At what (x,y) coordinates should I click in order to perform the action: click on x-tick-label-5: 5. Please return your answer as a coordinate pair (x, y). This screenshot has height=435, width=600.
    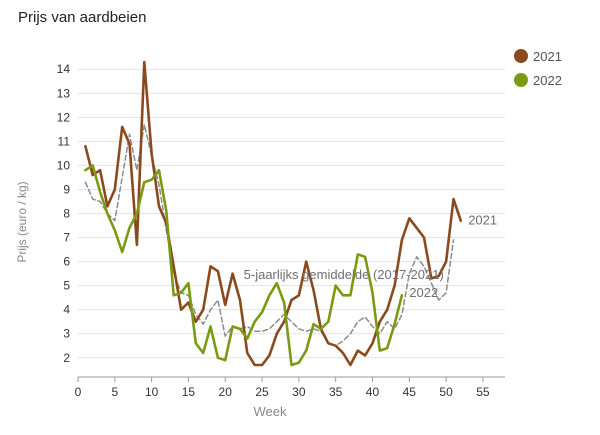
    Looking at the image, I should click on (114, 392).